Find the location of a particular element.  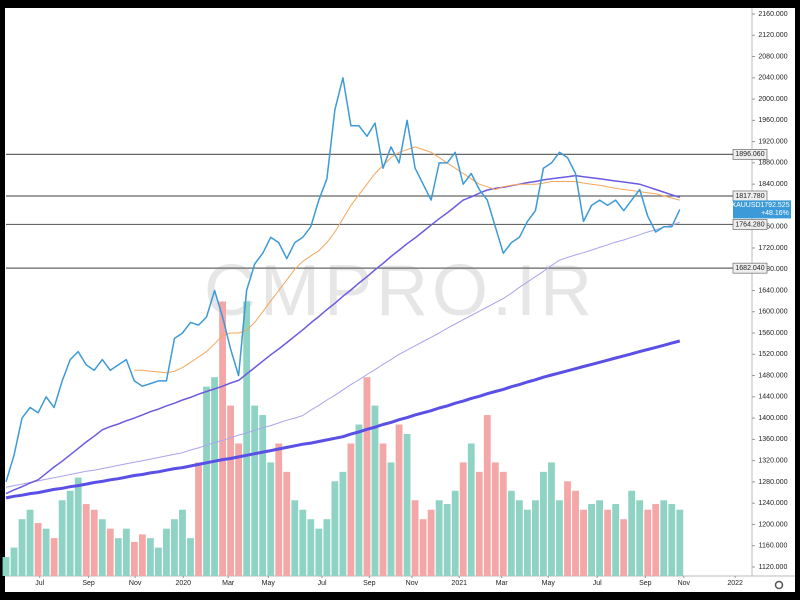

y-tick-label: 2120.000 is located at coordinates (772, 35).